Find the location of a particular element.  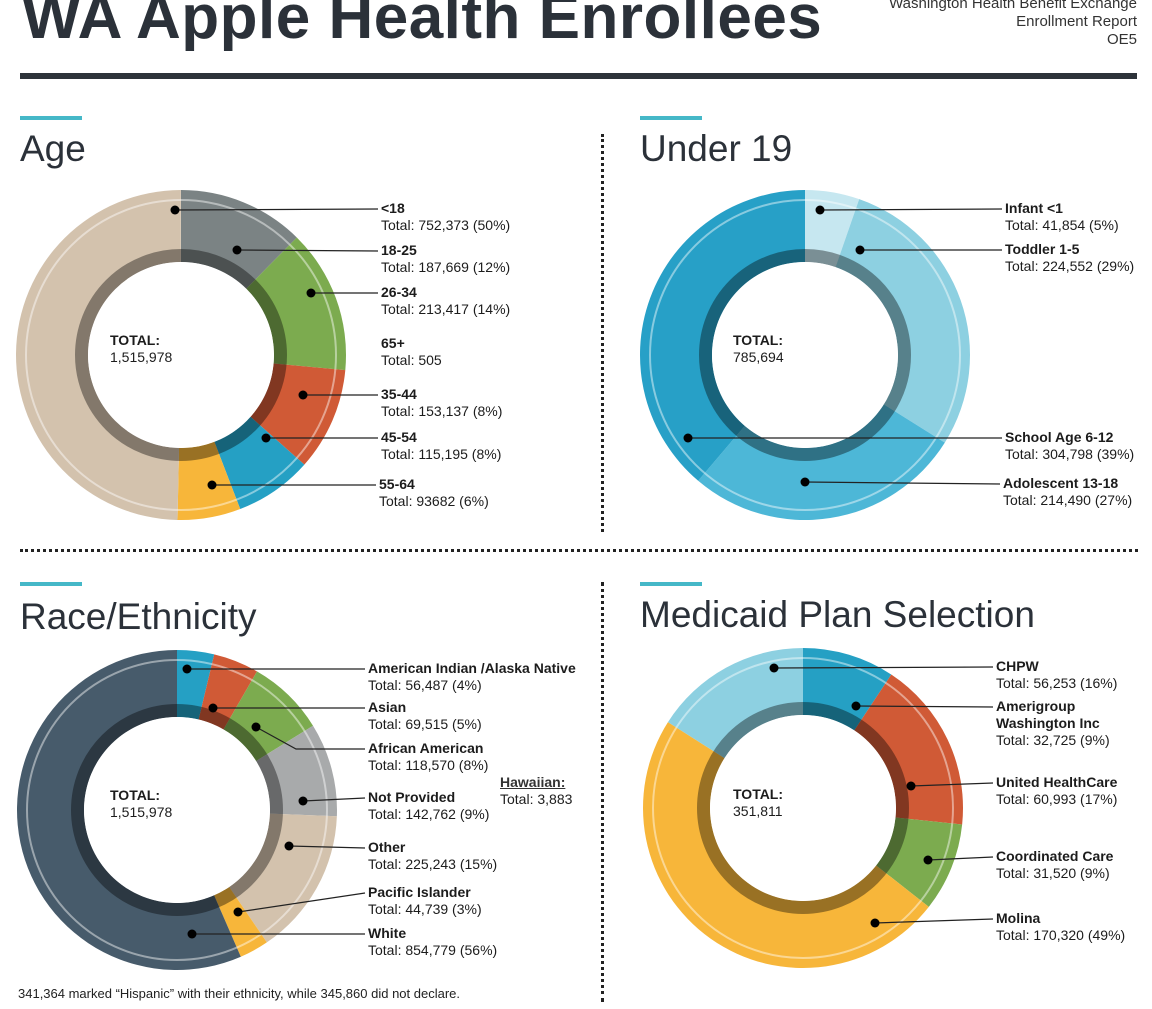

total-value: 1,515,978 is located at coordinates (141, 812).